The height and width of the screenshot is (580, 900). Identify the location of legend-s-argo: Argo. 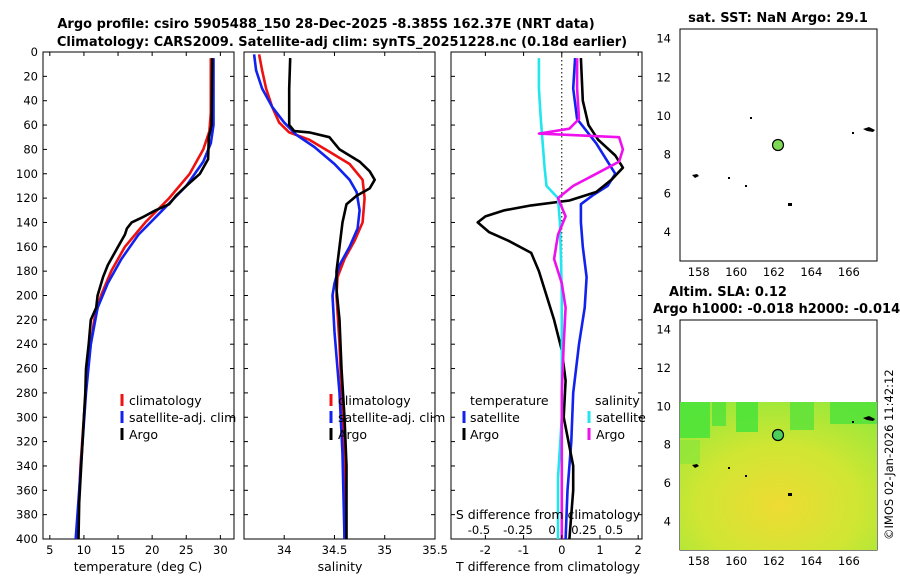
(610, 434).